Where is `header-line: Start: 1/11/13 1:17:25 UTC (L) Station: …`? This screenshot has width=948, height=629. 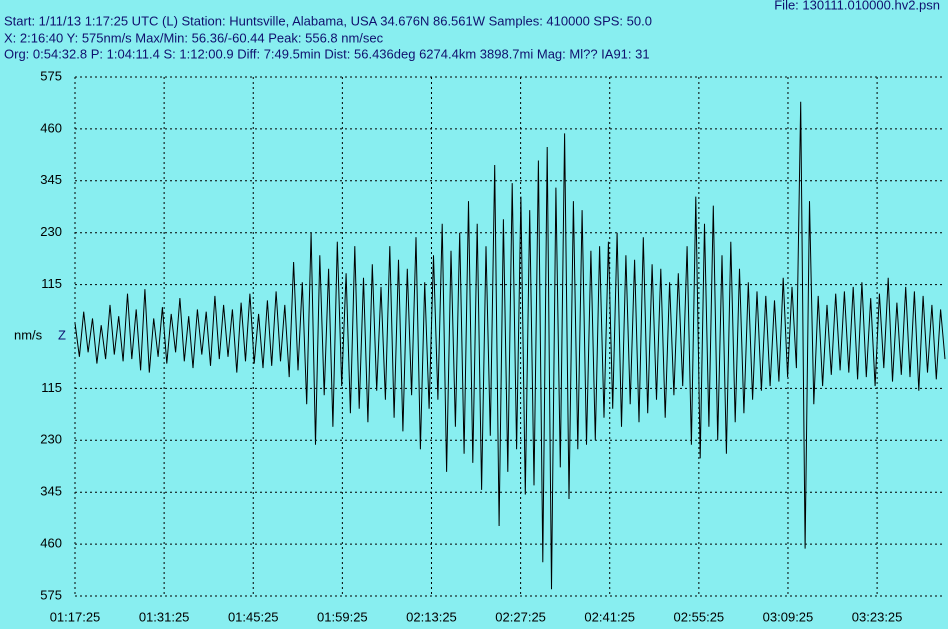
header-line: Start: 1/11/13 1:17:25 UTC (L) Station: … is located at coordinates (328, 20).